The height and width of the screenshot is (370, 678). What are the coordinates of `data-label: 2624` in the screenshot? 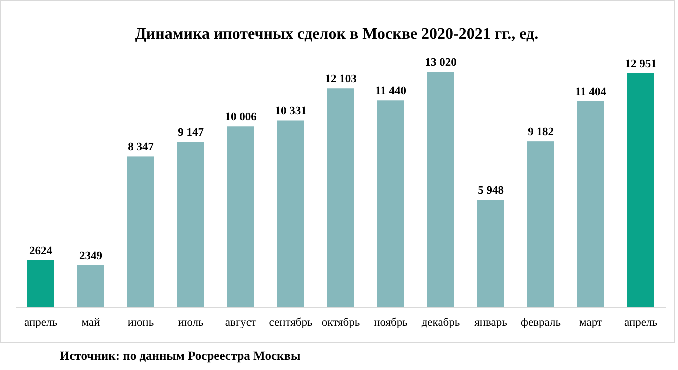 It's located at (41, 251).